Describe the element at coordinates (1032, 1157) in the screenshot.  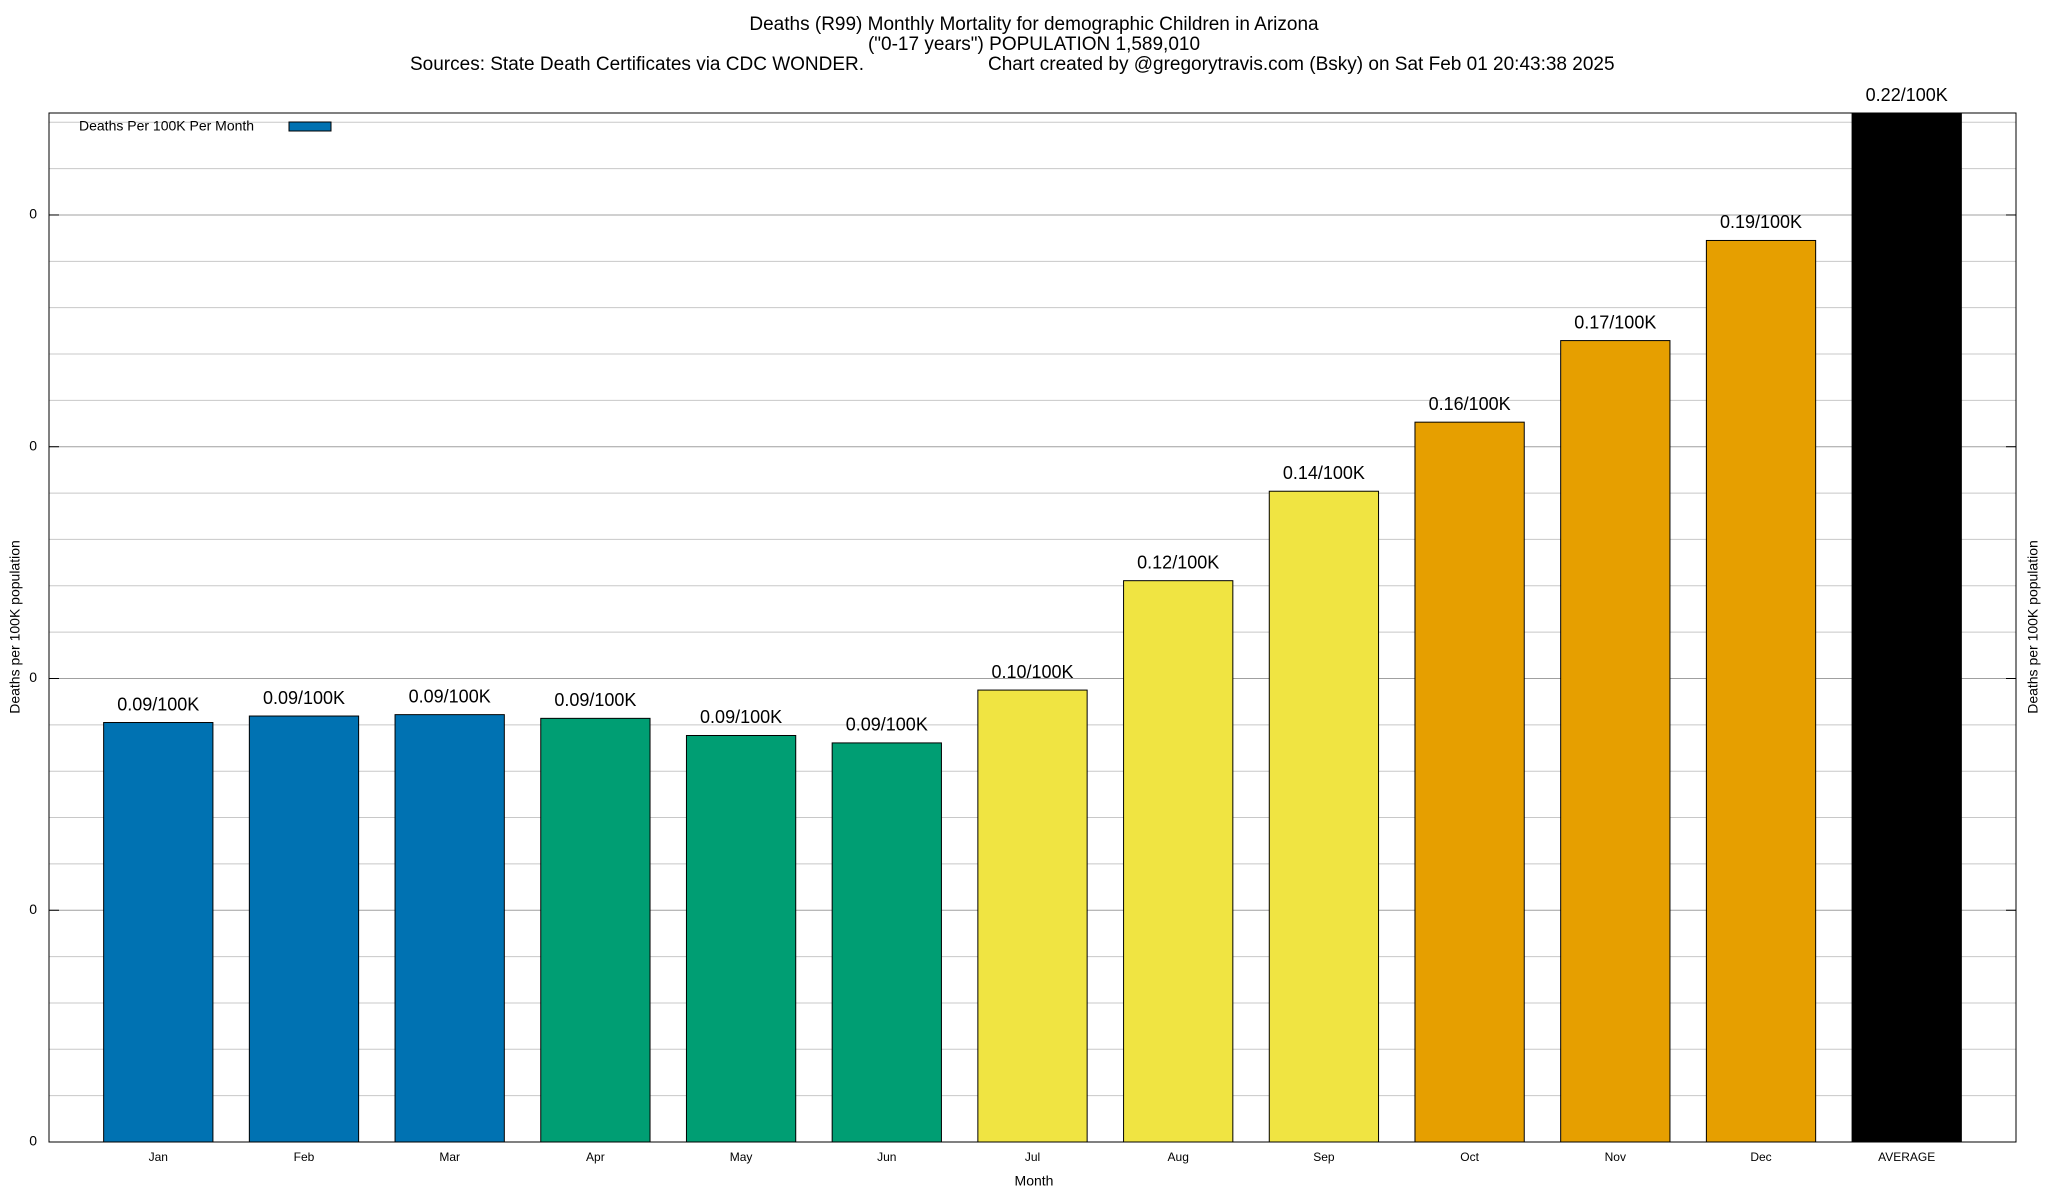
I see `x-tick-label: Jul` at that location.